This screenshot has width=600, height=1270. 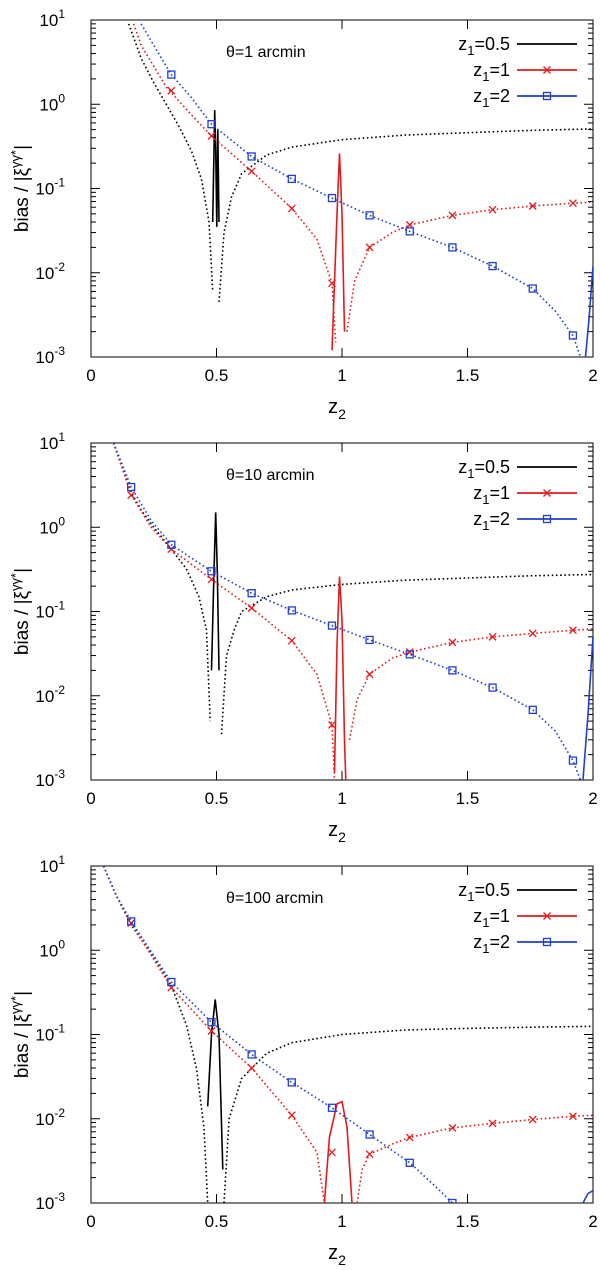 What do you see at coordinates (340, 678) in the screenshot?
I see `series-2-solid-line` at bounding box center [340, 678].